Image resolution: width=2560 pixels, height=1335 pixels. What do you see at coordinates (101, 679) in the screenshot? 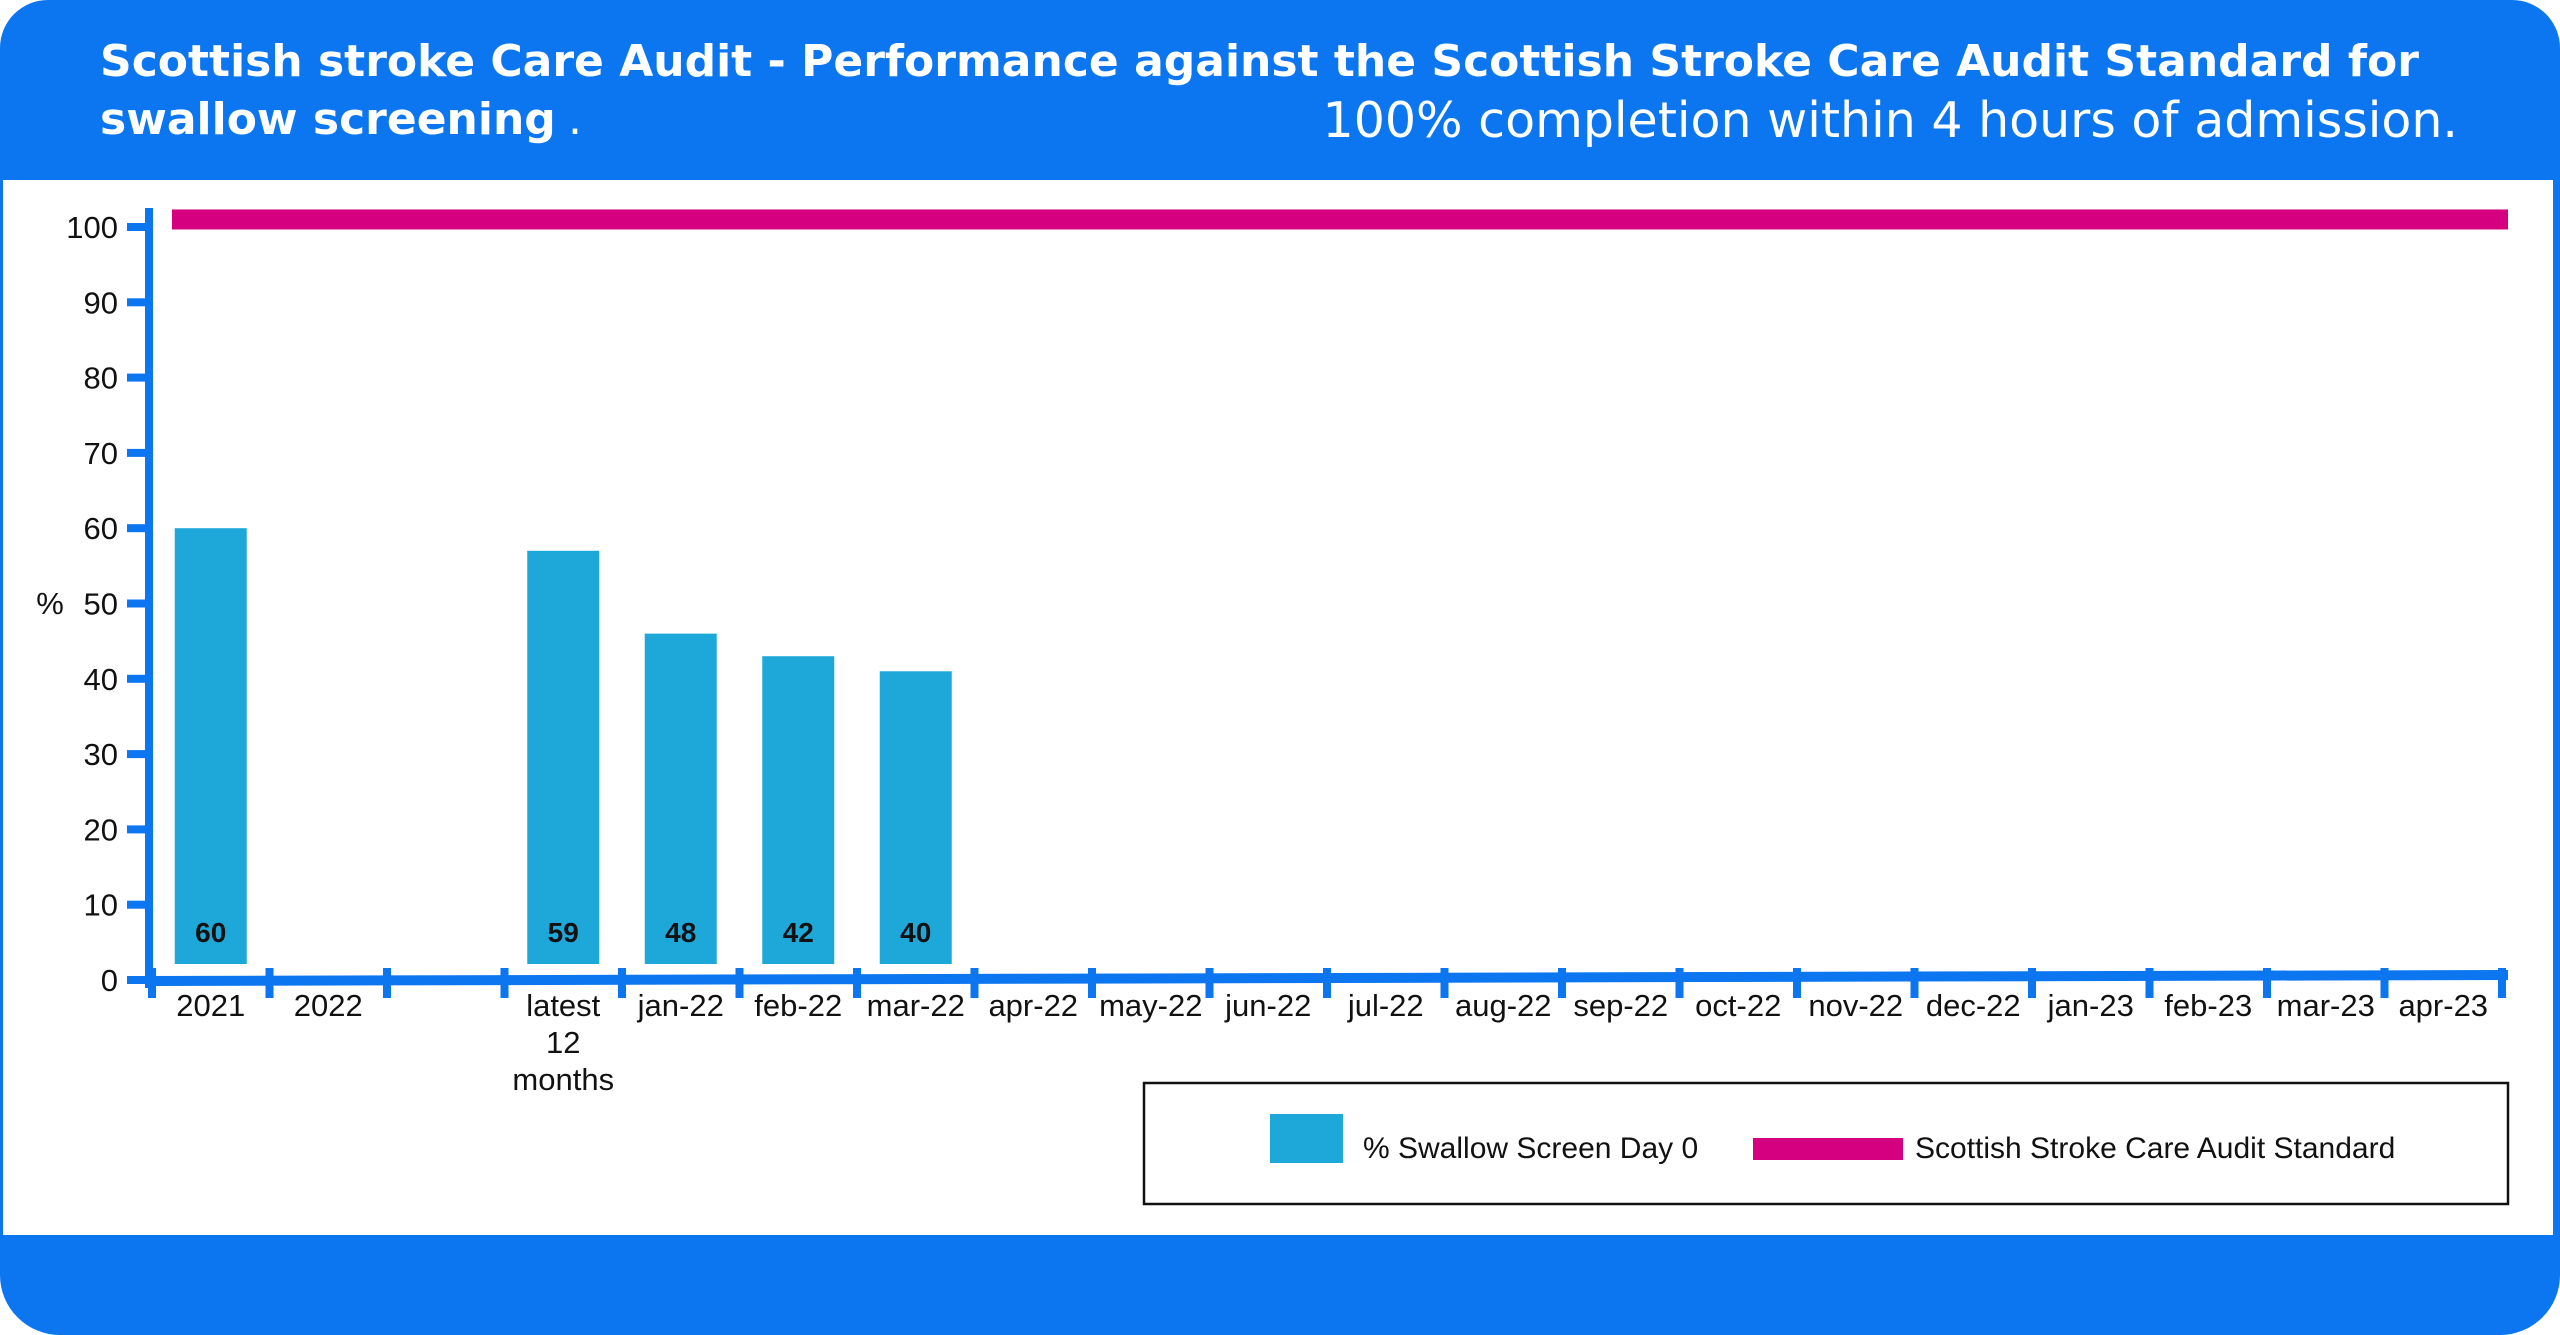
I see `y-tick-label: 40` at bounding box center [101, 679].